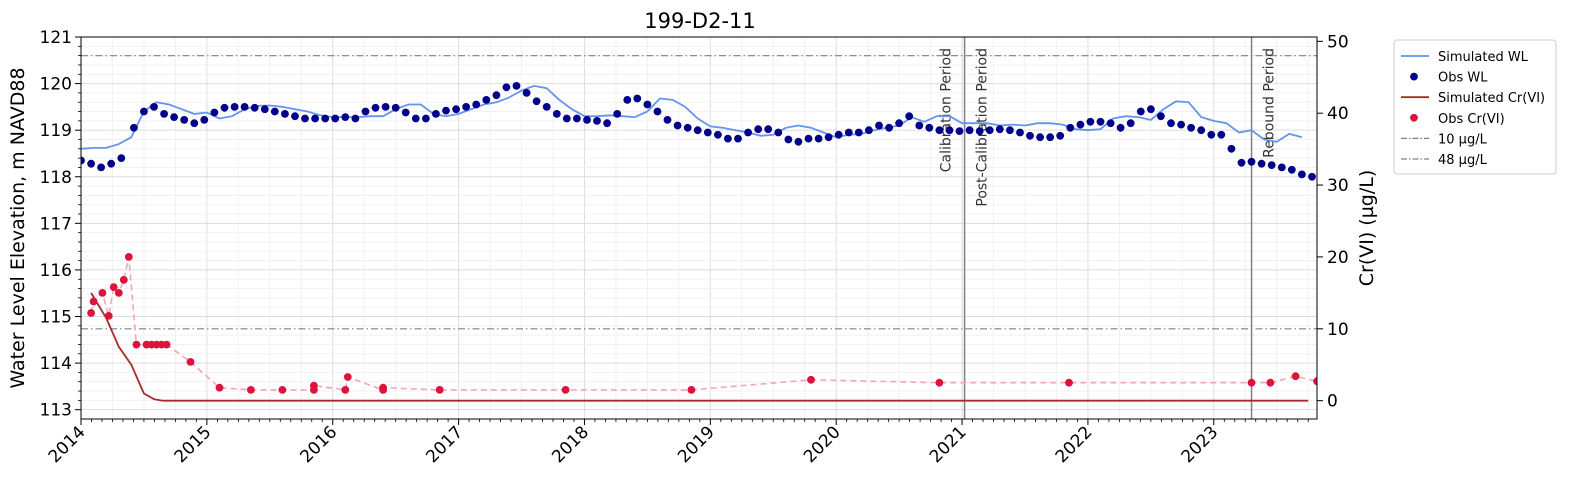  Describe the element at coordinates (67, 444) in the screenshot. I see `x-tick-label: 2014` at that location.